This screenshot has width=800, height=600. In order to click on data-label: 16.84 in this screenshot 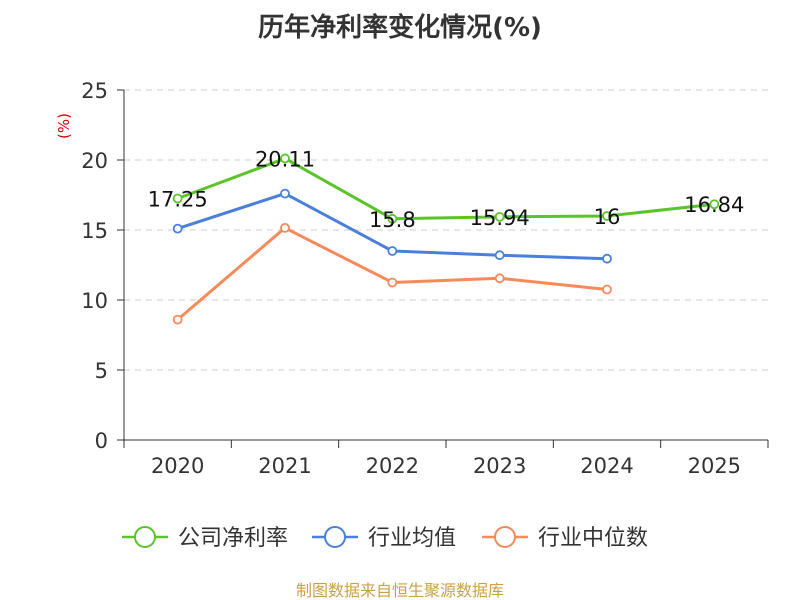, I will do `click(714, 205)`.